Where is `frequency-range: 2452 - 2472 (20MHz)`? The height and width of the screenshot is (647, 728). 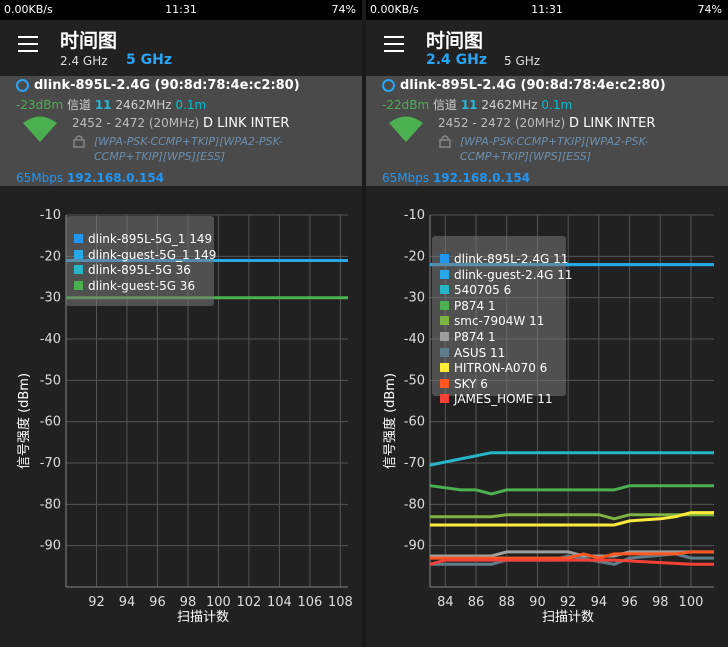
frequency-range: 2452 - 2472 (20MHz) is located at coordinates (136, 123).